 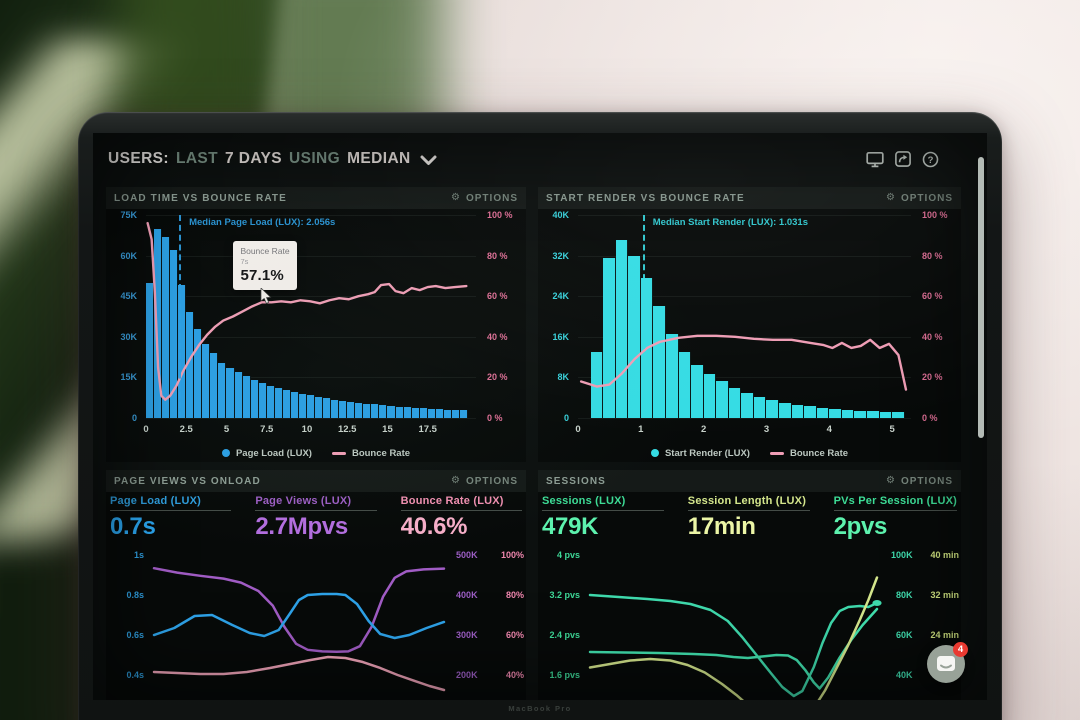 I want to click on tooltip-value: 57.1%, so click(x=262, y=276).